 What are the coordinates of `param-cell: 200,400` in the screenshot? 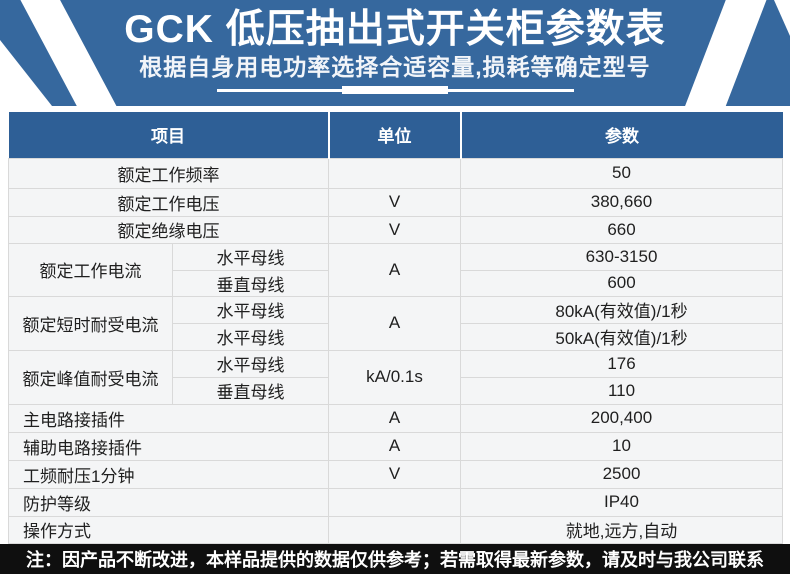 It's located at (621, 418).